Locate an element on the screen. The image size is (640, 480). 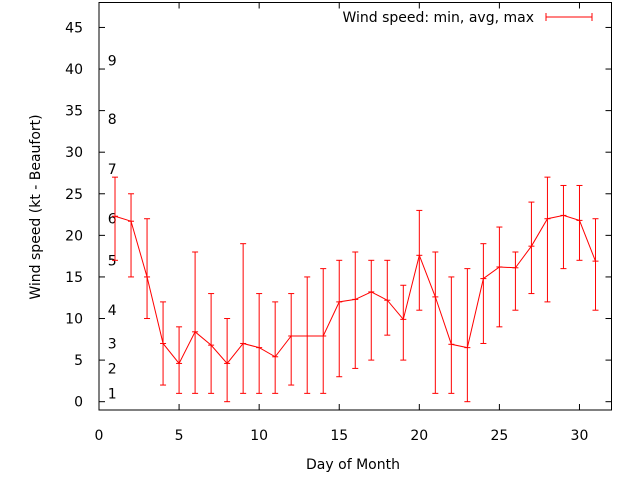
x-tick-label: 25 is located at coordinates (499, 436).